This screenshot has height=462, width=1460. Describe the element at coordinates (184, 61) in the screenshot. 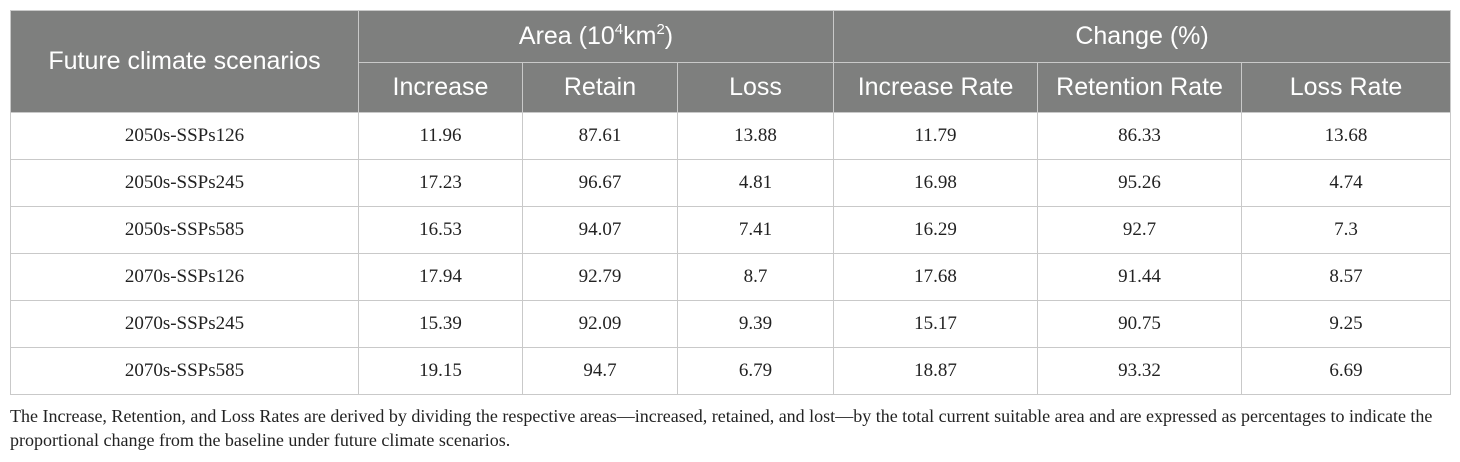

I see `header-scenario: Future climate scenarios` at that location.